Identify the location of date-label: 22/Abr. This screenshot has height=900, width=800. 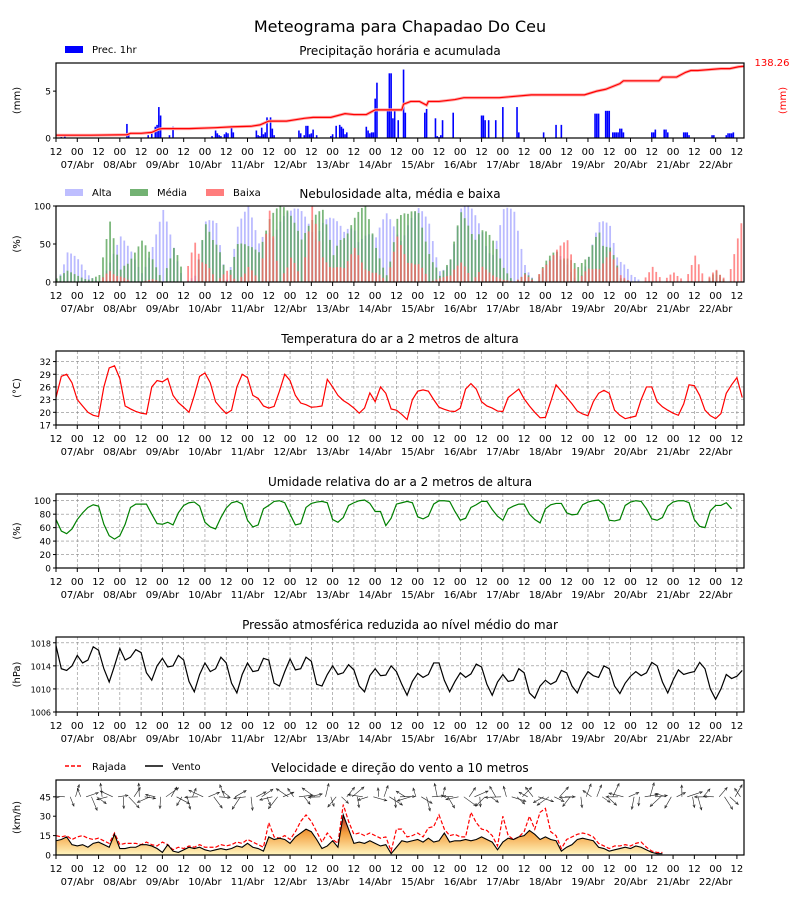
(716, 309).